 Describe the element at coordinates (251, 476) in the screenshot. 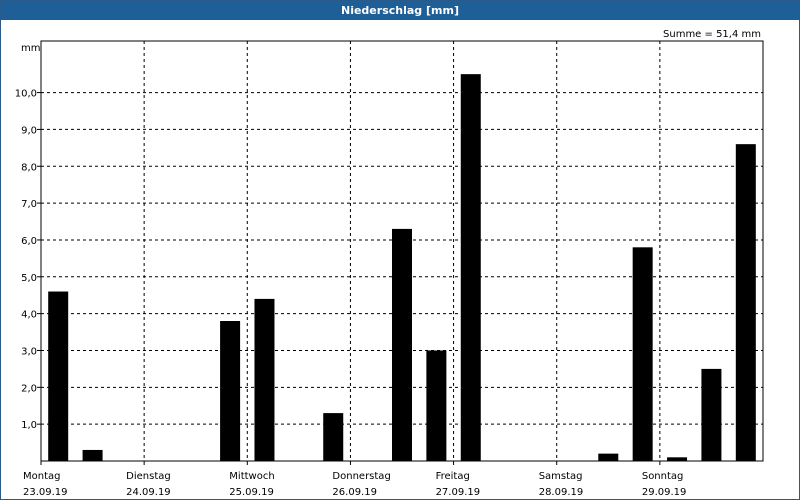

I see `x-day-label: Mittwoch` at that location.